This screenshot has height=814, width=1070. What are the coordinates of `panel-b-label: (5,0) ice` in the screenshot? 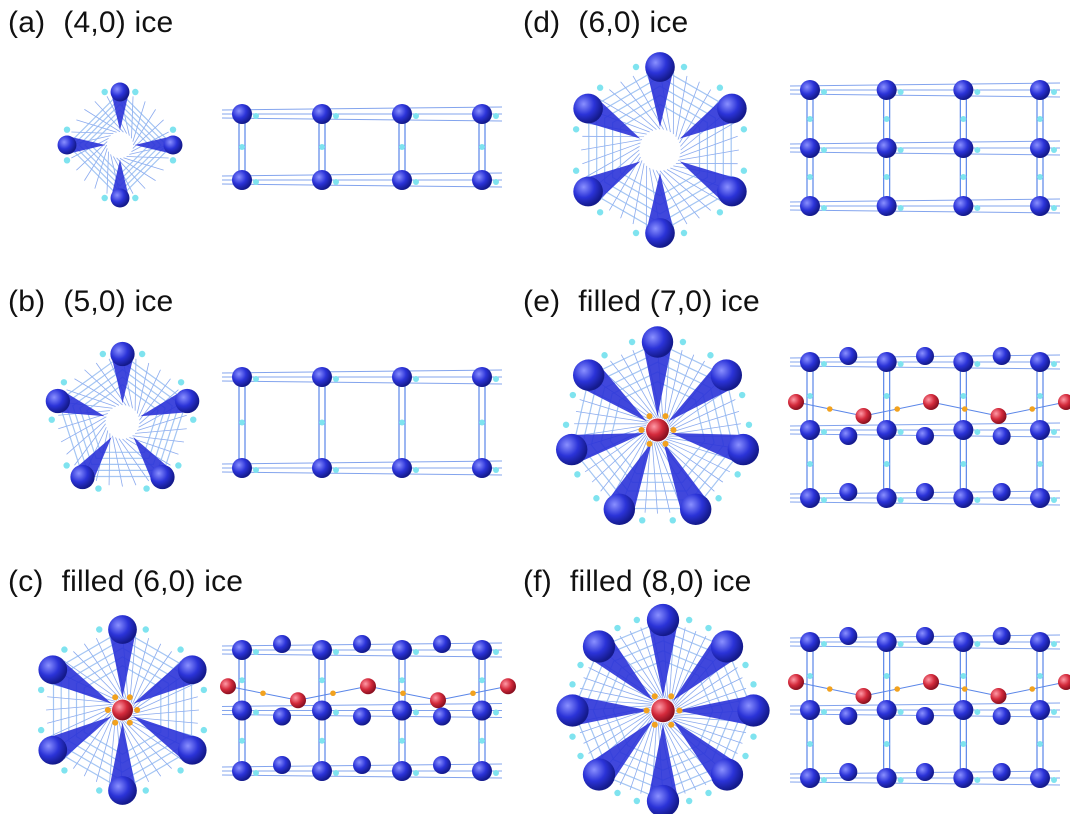 It's located at (118, 301).